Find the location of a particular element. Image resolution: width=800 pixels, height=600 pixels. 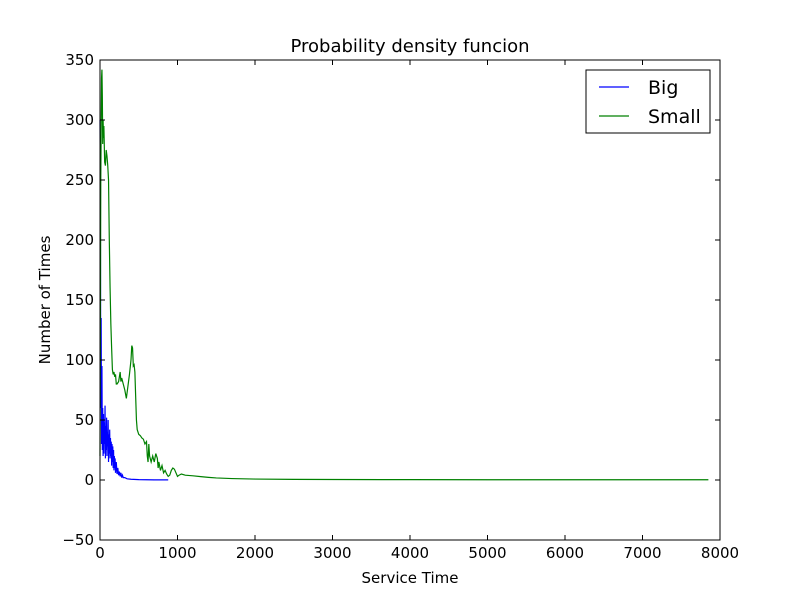

x-axis-label: Service Time is located at coordinates (410, 578).